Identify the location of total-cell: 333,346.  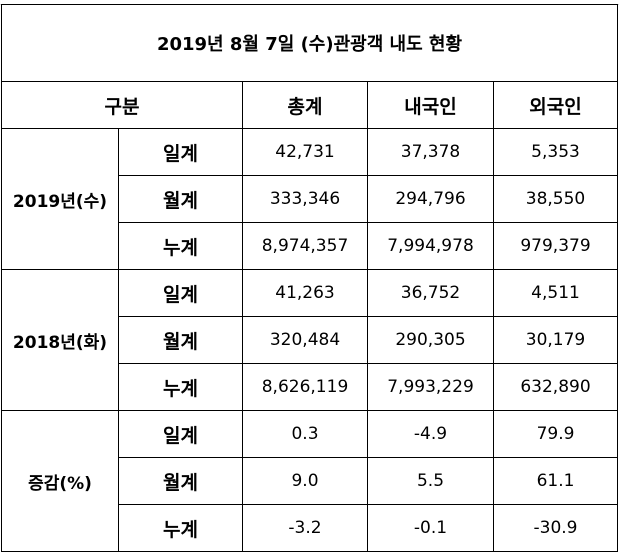
(305, 199).